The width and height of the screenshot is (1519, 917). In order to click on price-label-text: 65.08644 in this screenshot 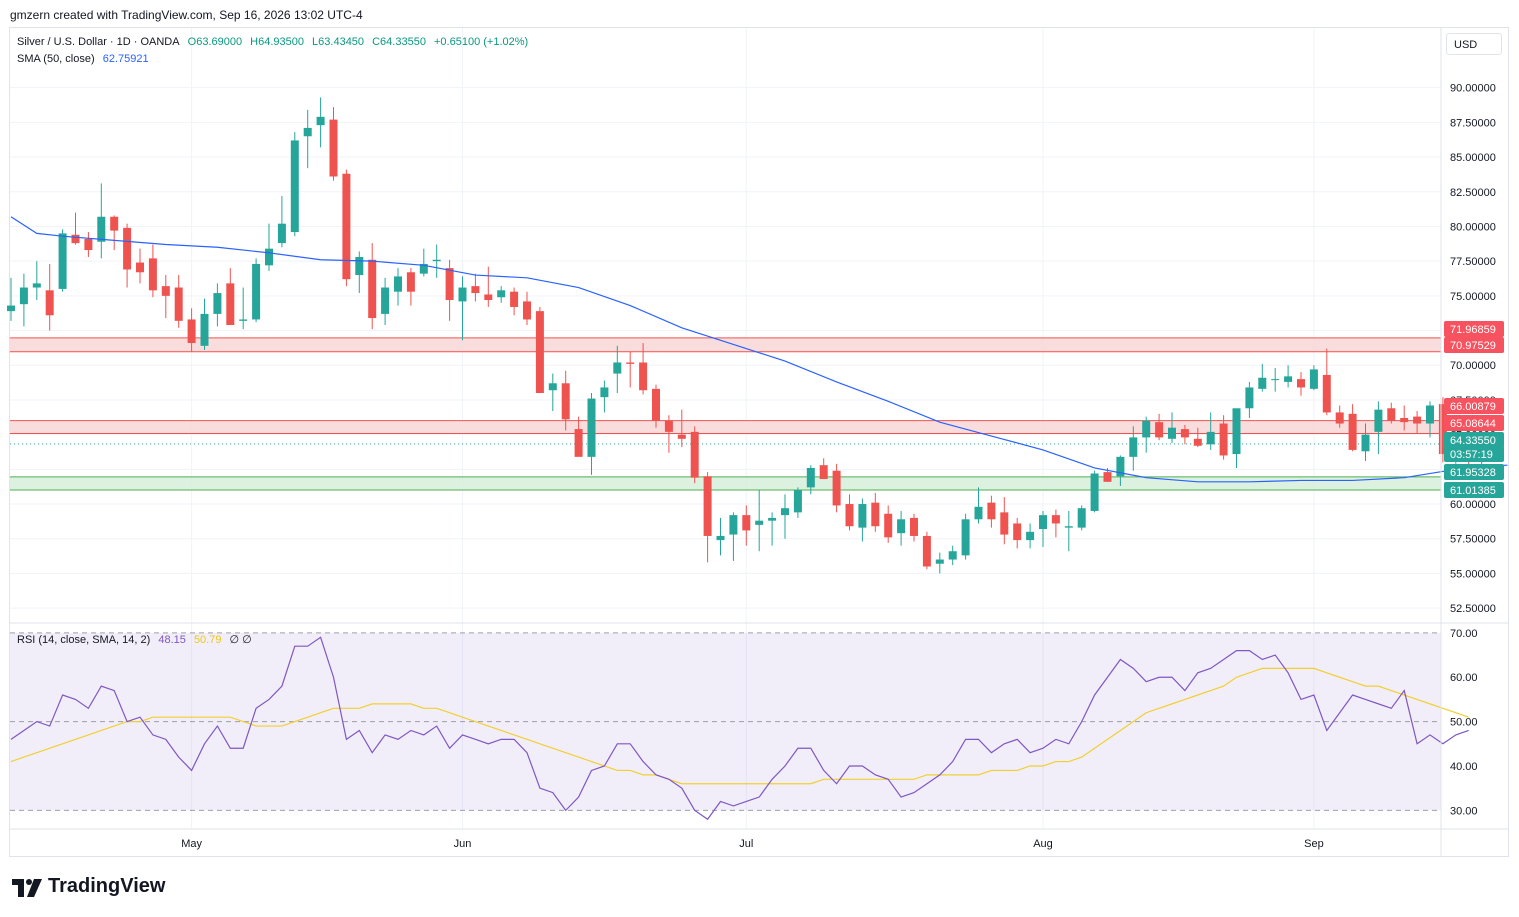, I will do `click(1473, 424)`.